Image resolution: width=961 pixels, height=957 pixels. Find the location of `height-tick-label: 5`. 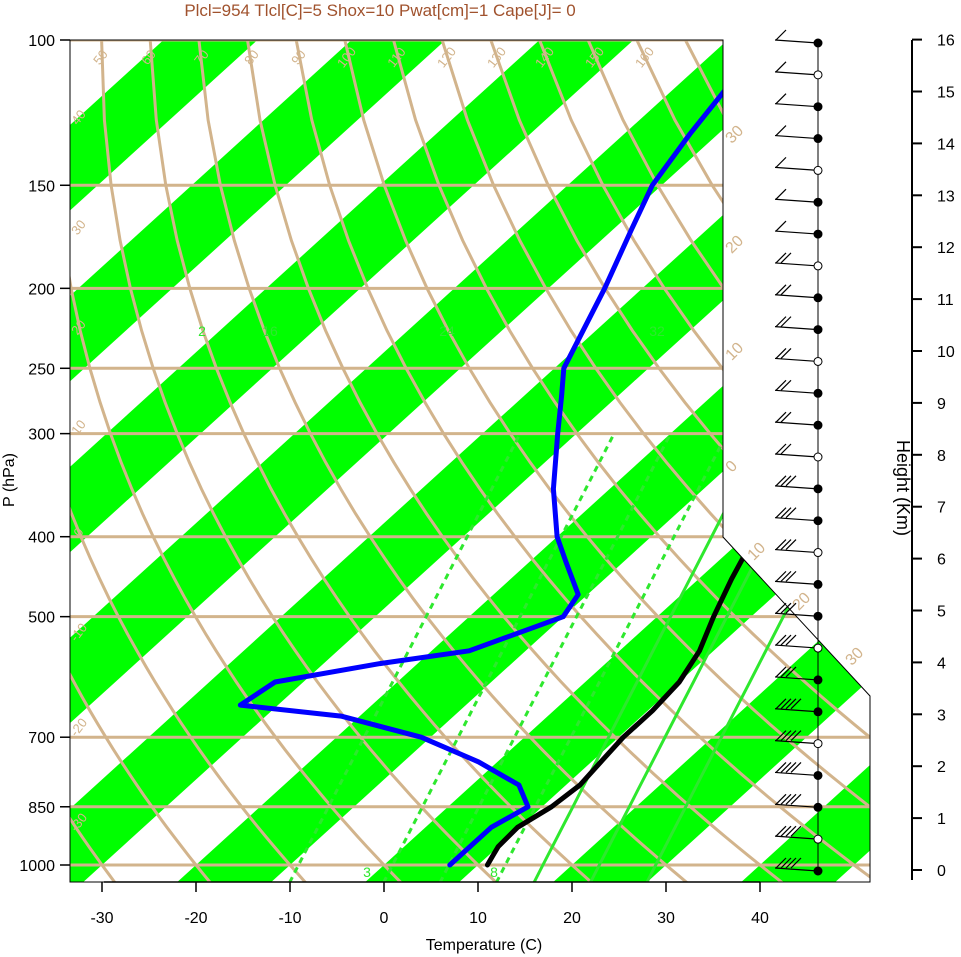

height-tick-label: 5 is located at coordinates (941, 612).